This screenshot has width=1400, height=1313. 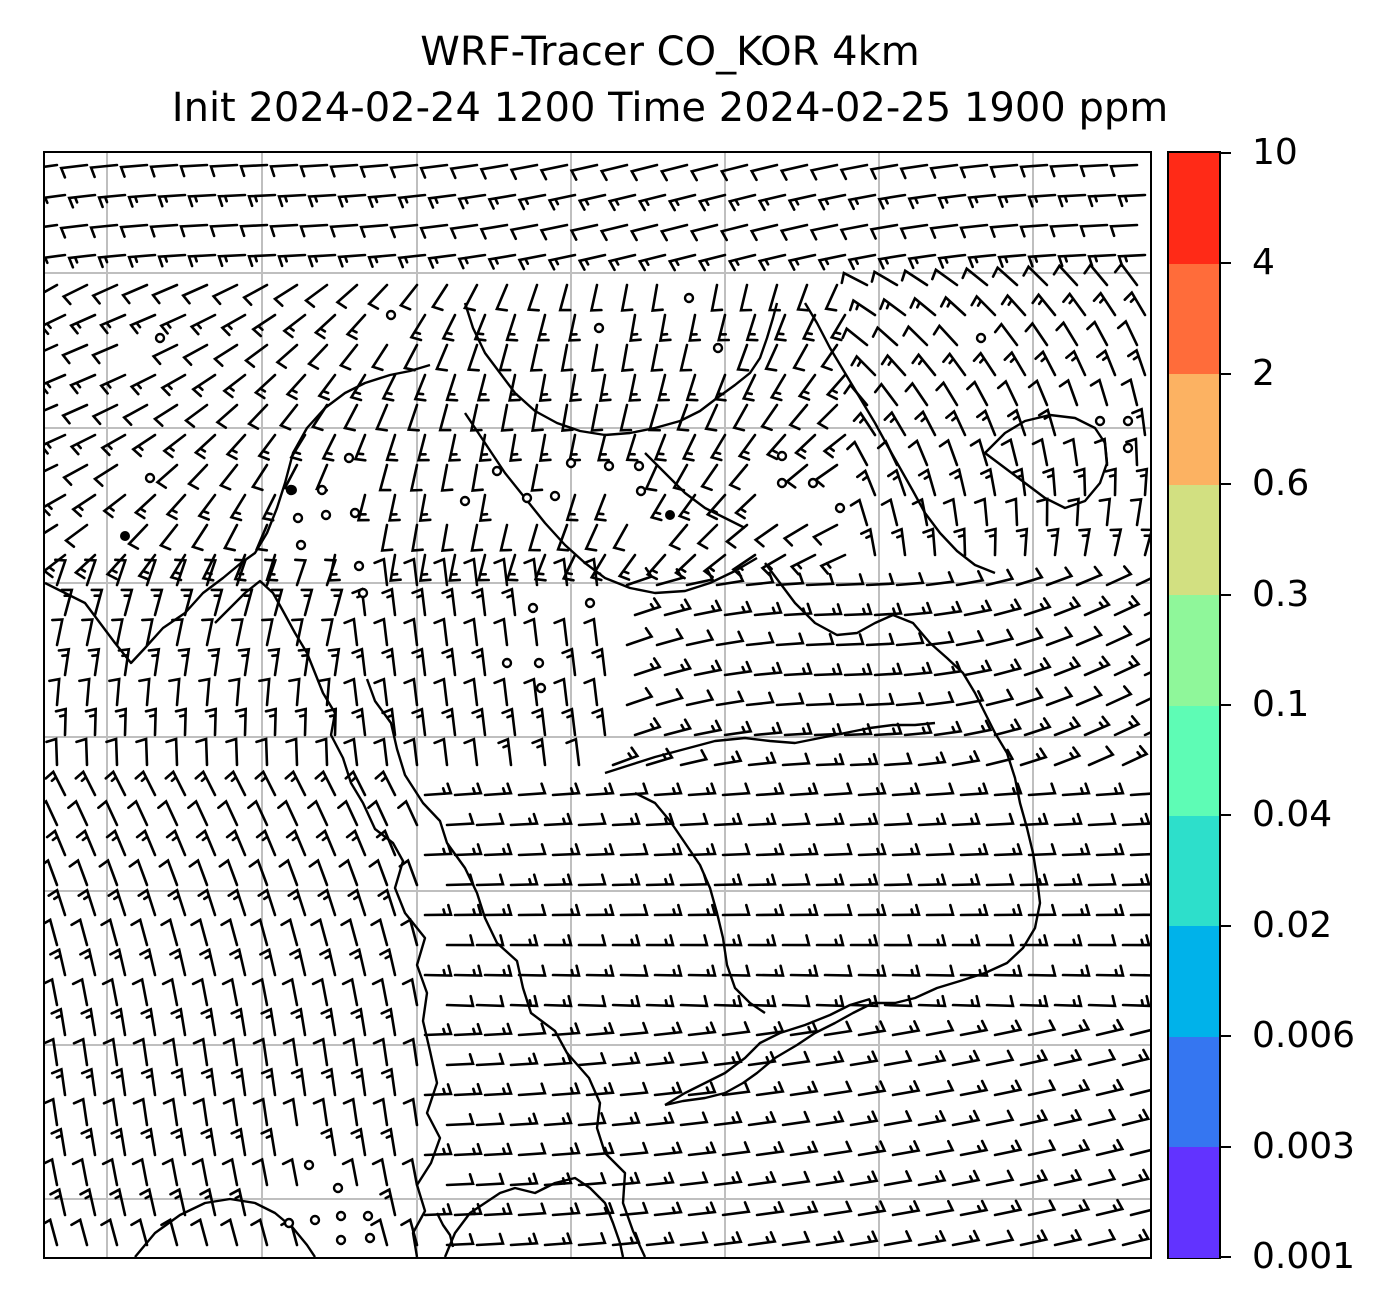 What do you see at coordinates (1275, 152) in the screenshot?
I see `colorbar-tick-label: 10` at bounding box center [1275, 152].